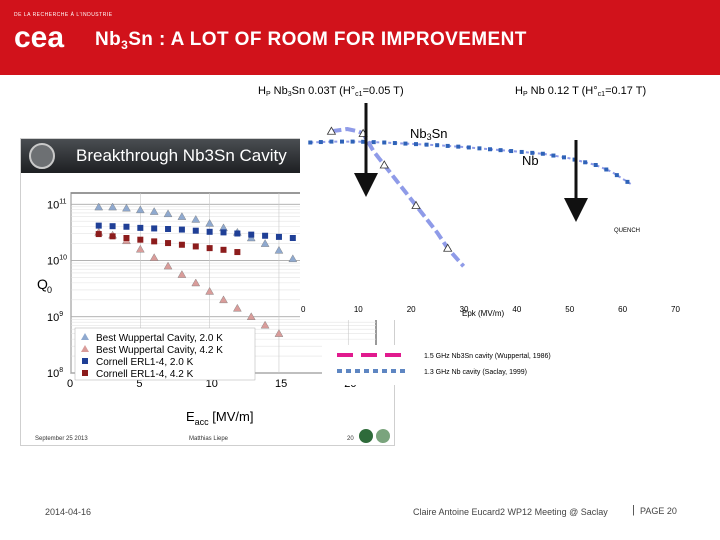 The image size is (720, 540). Describe the element at coordinates (68, 512) in the screenshot. I see `footer-date: 2014-04-16` at that location.